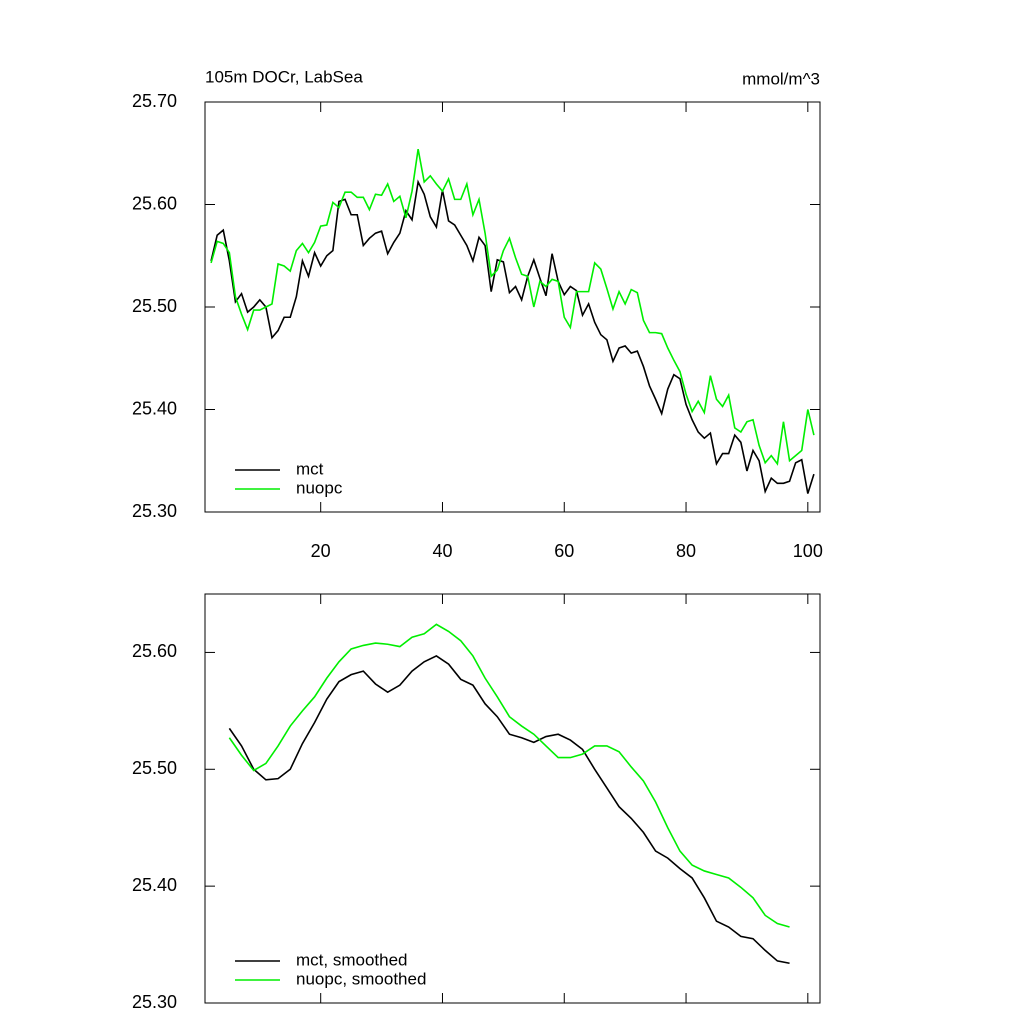 The height and width of the screenshot is (1024, 1024). Describe the element at coordinates (361, 978) in the screenshot. I see `legend-label: nuopc, smoothed` at that location.